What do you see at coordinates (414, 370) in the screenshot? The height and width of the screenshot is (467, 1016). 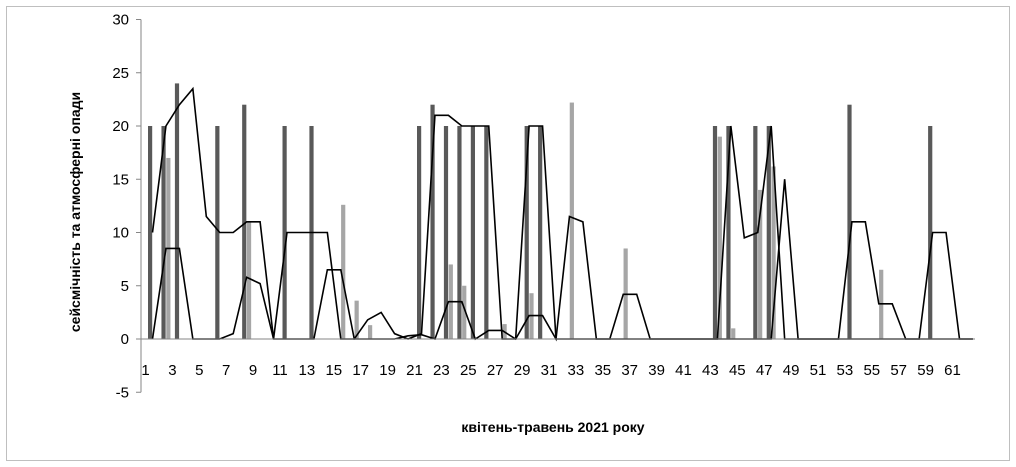 I see `x-tick-label: 21` at bounding box center [414, 370].